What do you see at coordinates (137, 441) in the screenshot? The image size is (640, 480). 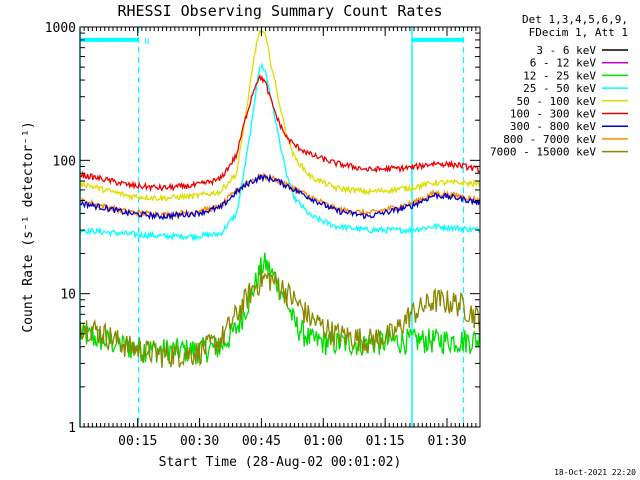 I see `x-tick-label: 00:15` at bounding box center [137, 441].